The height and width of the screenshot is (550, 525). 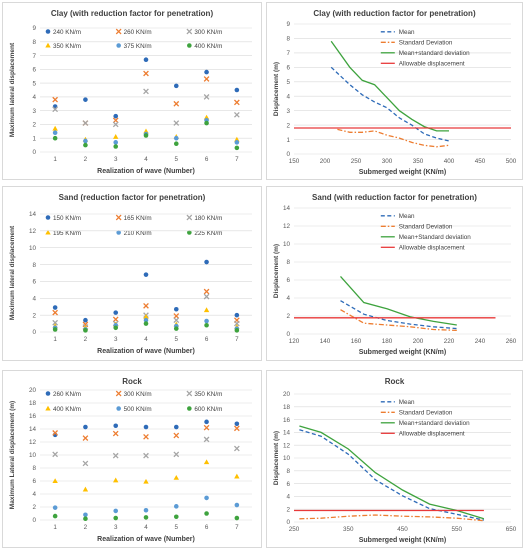 I want to click on series-600-kn/m, so click(x=146, y=516).